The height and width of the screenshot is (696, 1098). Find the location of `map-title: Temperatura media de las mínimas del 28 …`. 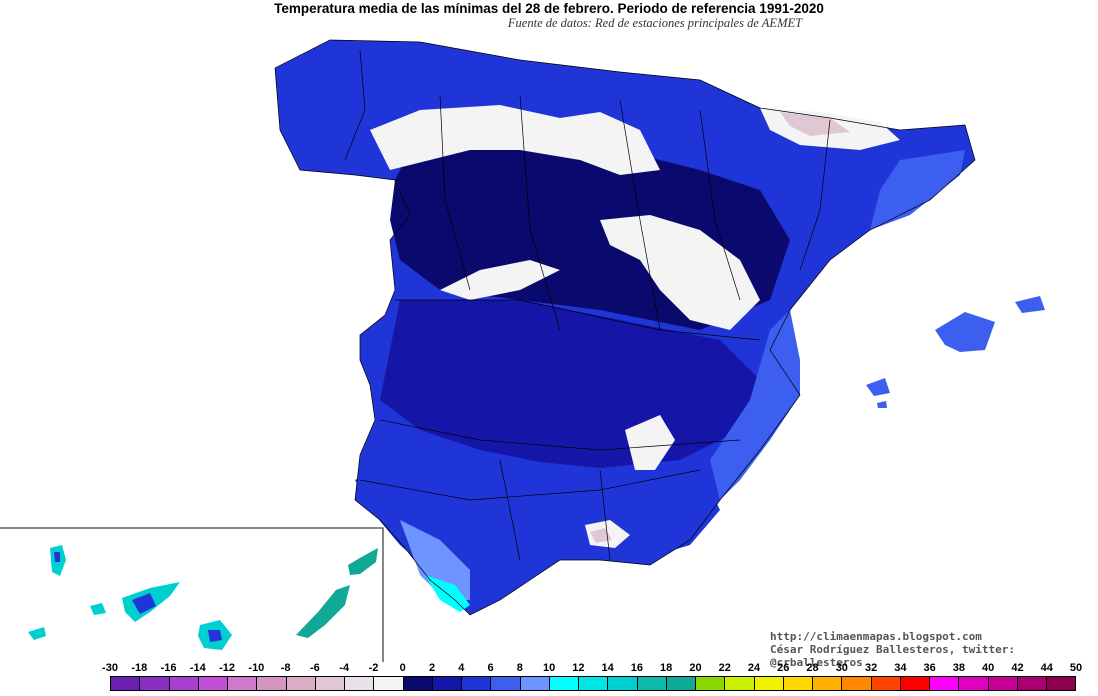

map-title: Temperatura media de las mínimas del 28 … is located at coordinates (549, 8).